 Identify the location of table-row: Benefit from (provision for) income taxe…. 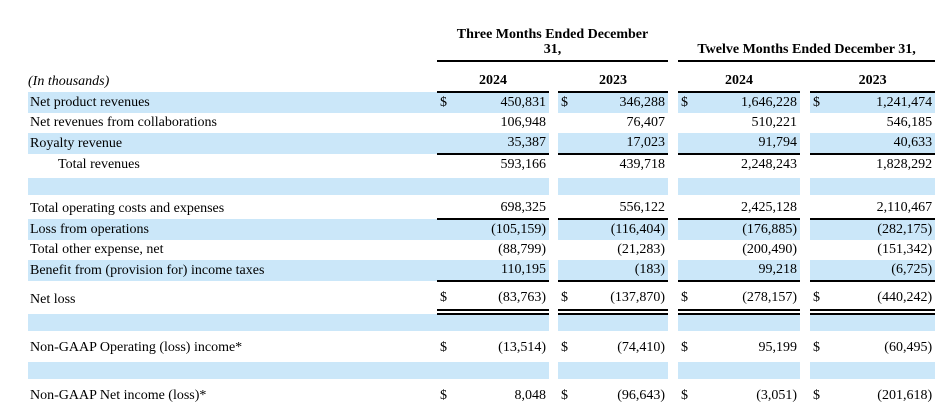
(482, 271).